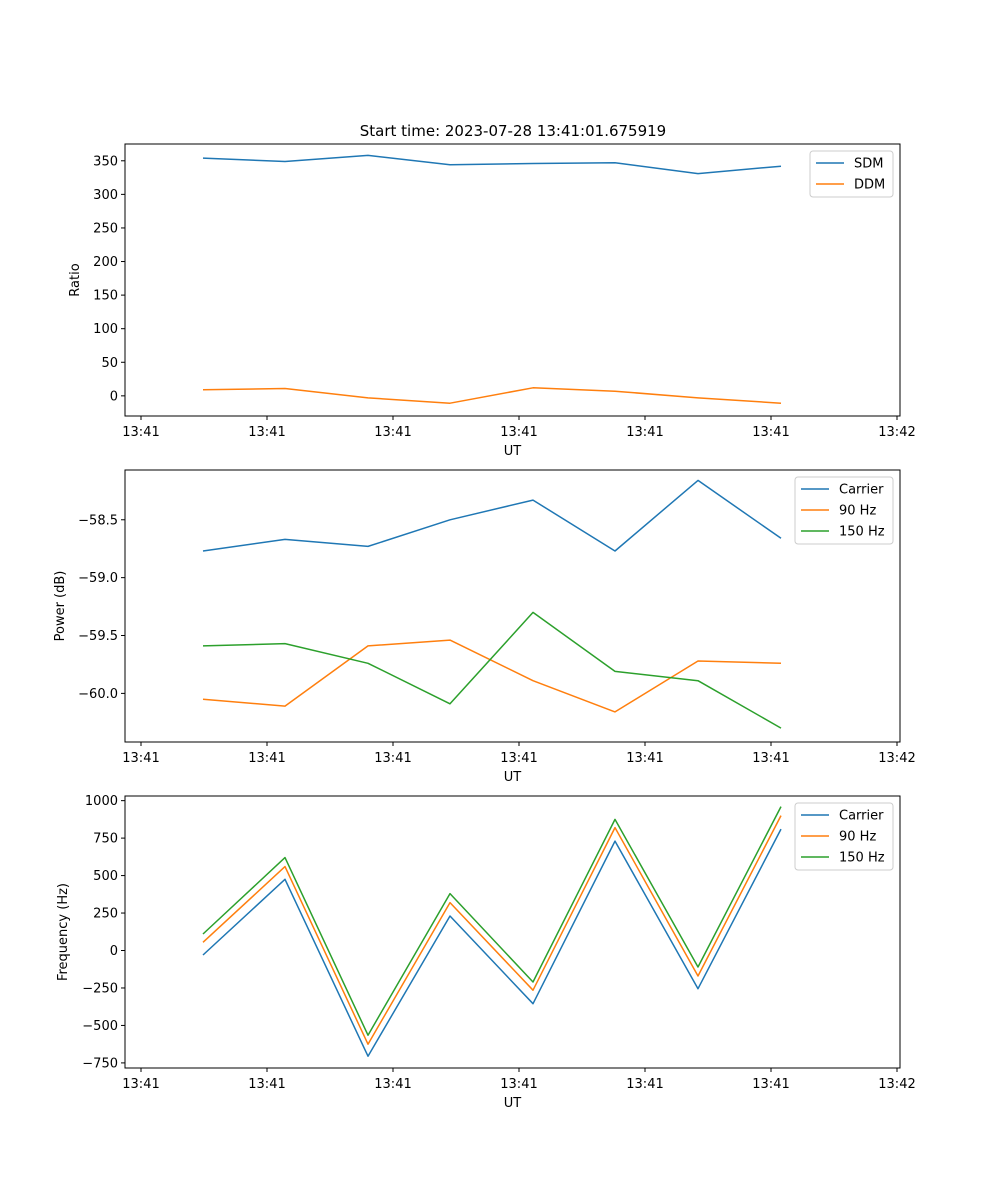 This screenshot has height=1200, width=1000. Describe the element at coordinates (98, 636) in the screenshot. I see `y-tick-label: −59.5` at that location.